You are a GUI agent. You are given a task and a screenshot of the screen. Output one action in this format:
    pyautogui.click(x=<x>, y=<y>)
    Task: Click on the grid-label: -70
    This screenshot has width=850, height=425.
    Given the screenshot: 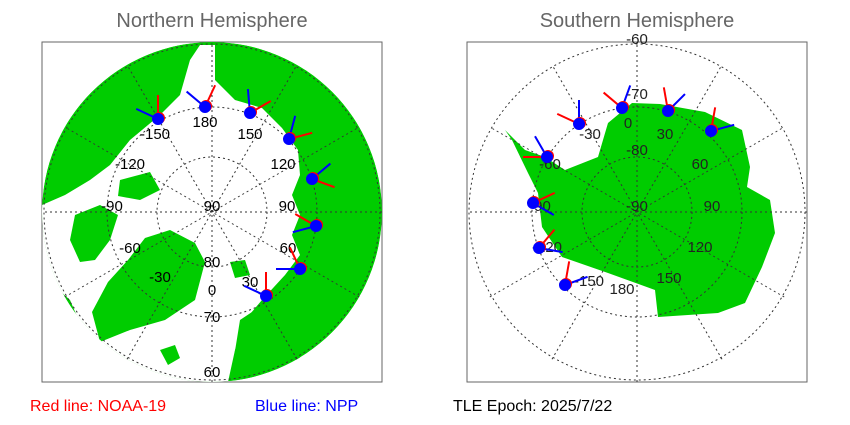 What is the action you would take?
    pyautogui.click(x=637, y=94)
    